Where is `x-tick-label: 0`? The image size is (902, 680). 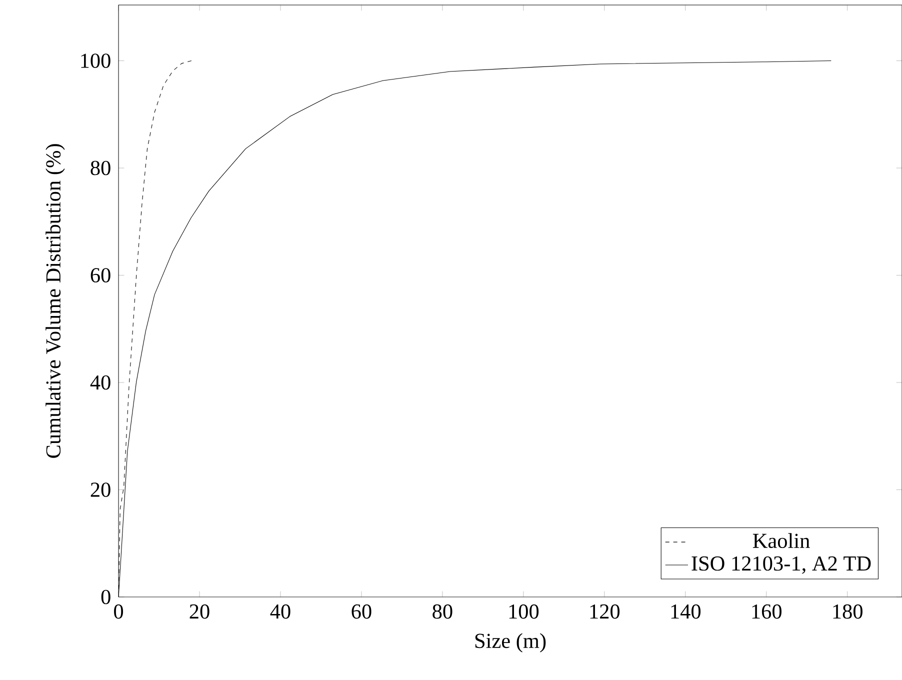
x-tick-label: 0 is located at coordinates (119, 611).